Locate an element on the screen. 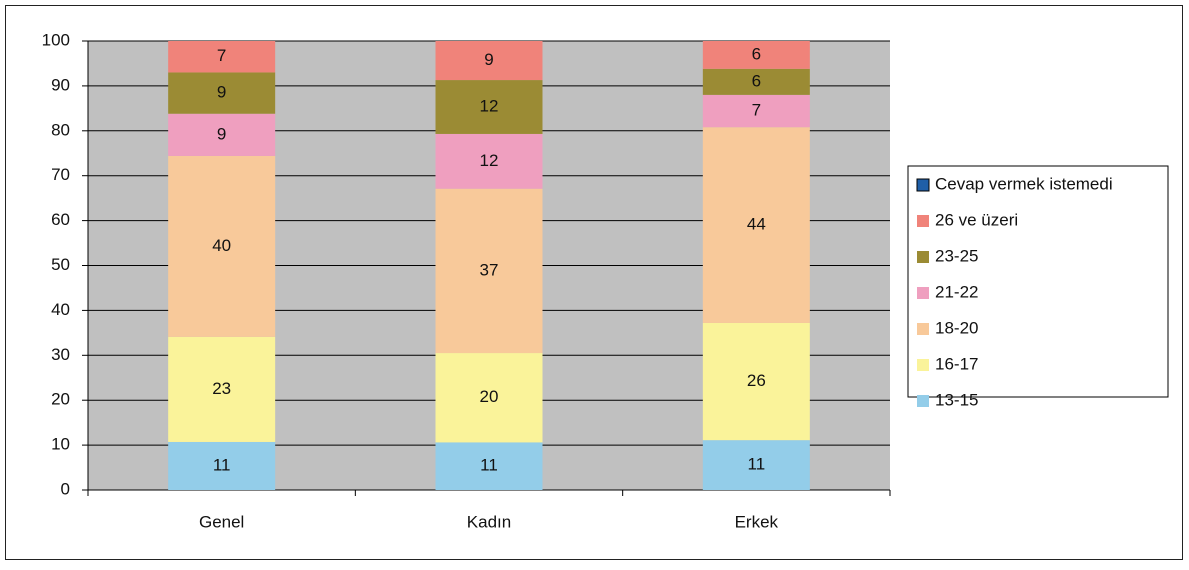  data-label: 23 is located at coordinates (221, 388).